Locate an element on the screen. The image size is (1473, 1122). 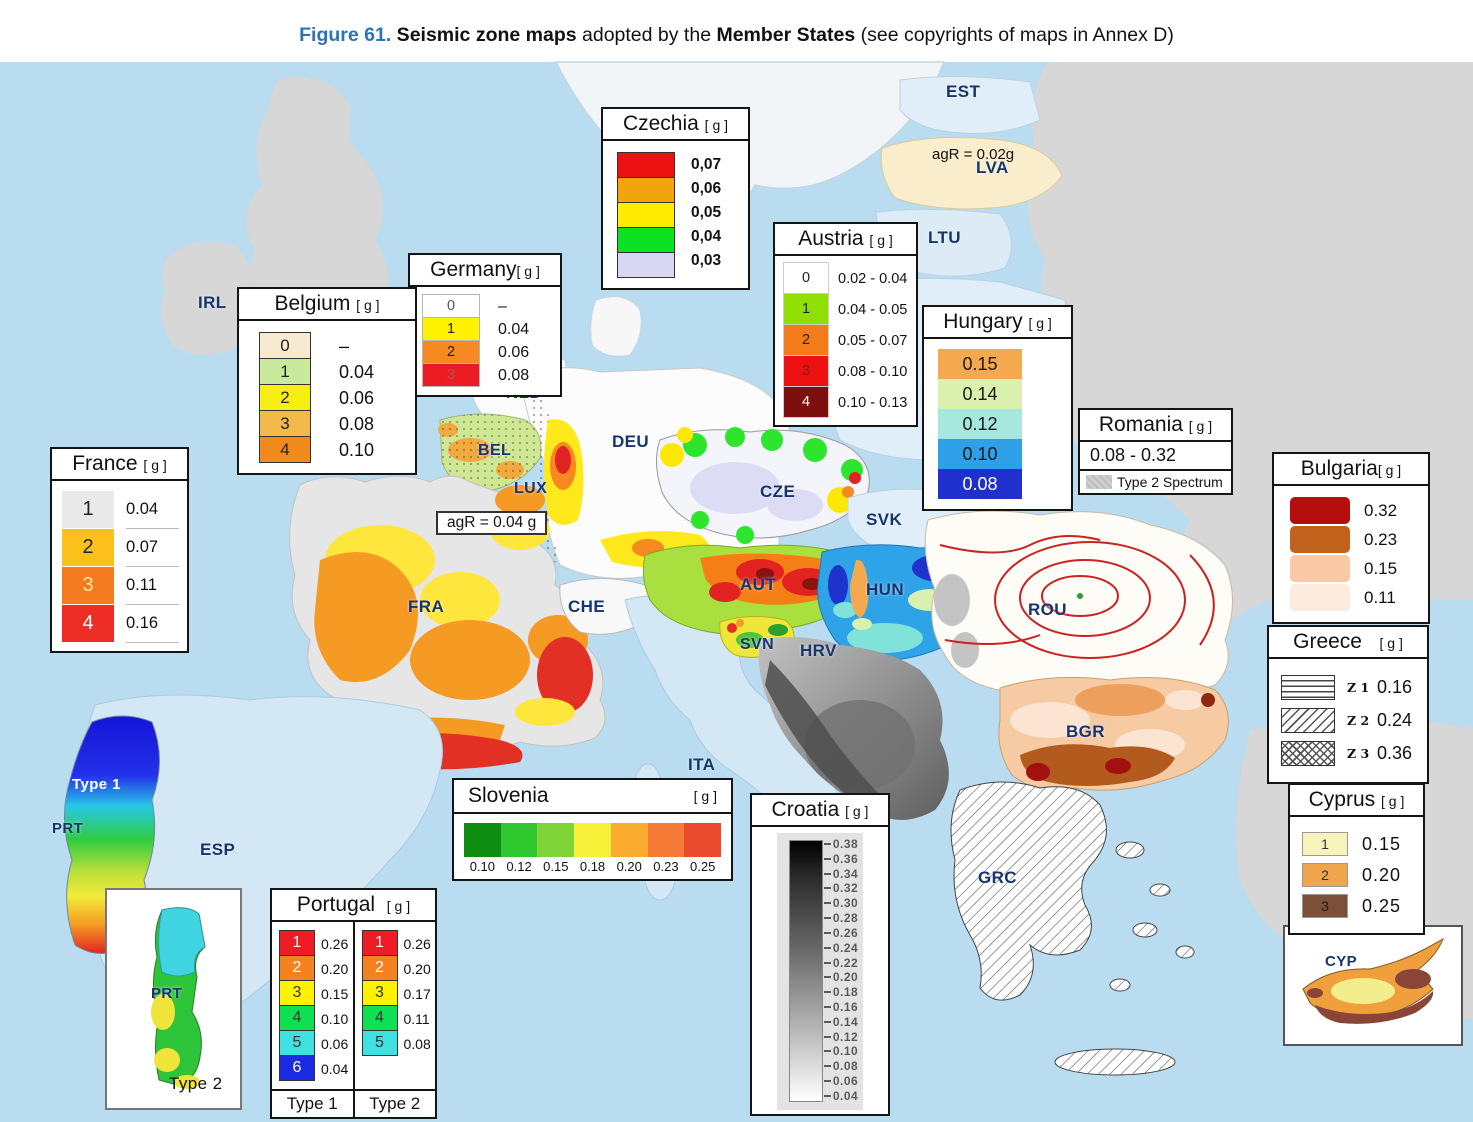
country-shape-greece is located at coordinates (1072, 928).